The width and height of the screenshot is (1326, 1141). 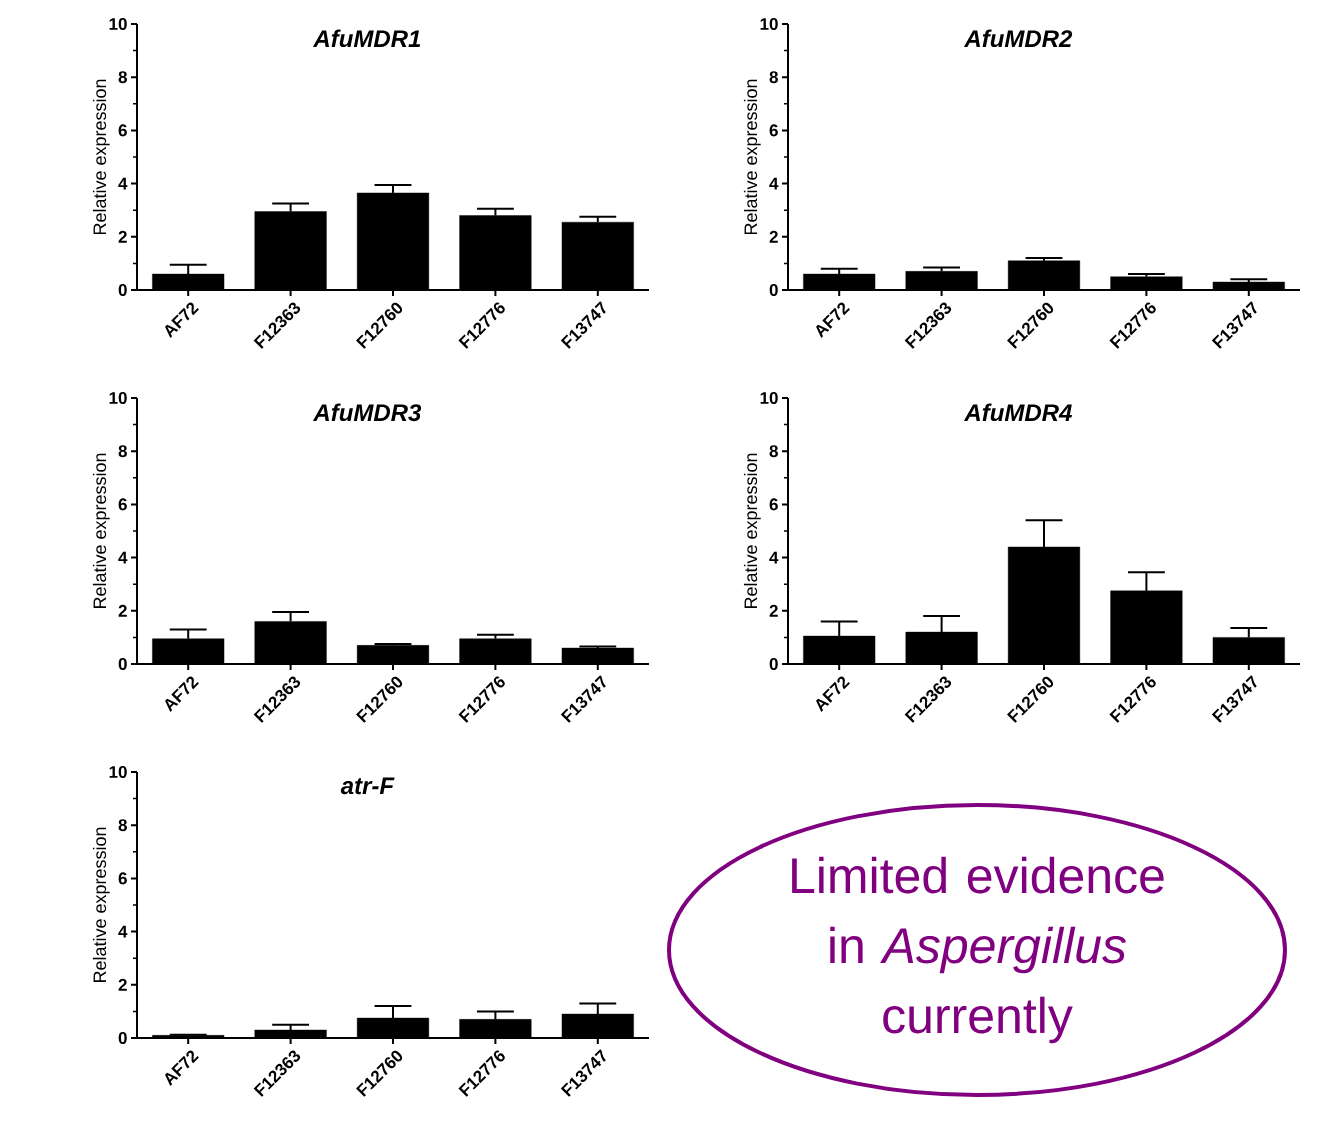 What do you see at coordinates (978, 950) in the screenshot?
I see `text: Limited evidence in Aspergillus currently` at bounding box center [978, 950].